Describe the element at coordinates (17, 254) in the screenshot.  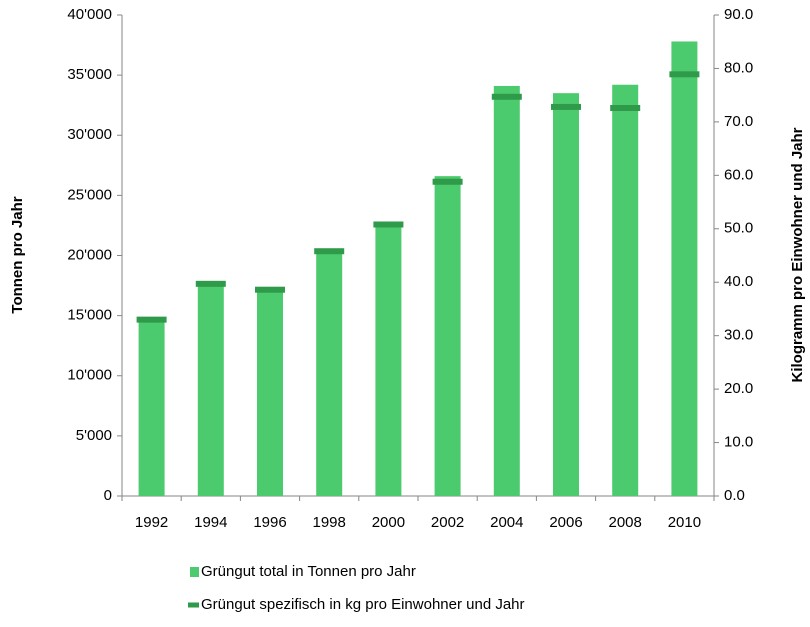
I see `y-axis-title: Tonnen pro Jahr` at that location.